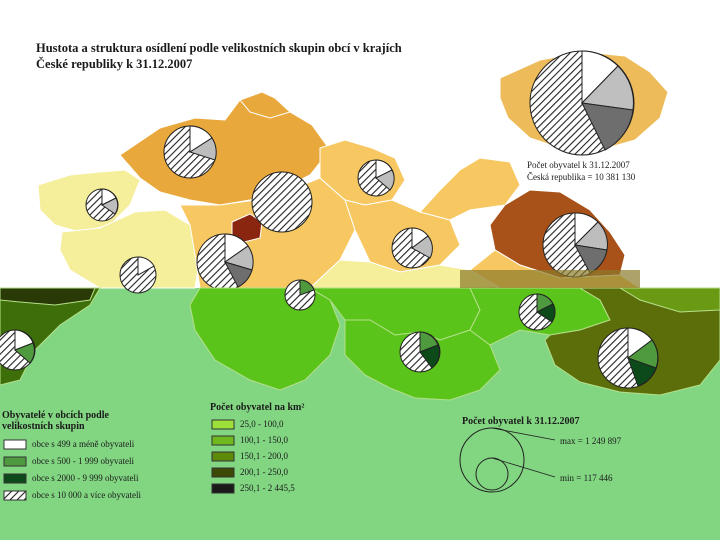 Image resolution: width=720 pixels, height=540 pixels. I want to click on pie-ustecky, so click(190, 152).